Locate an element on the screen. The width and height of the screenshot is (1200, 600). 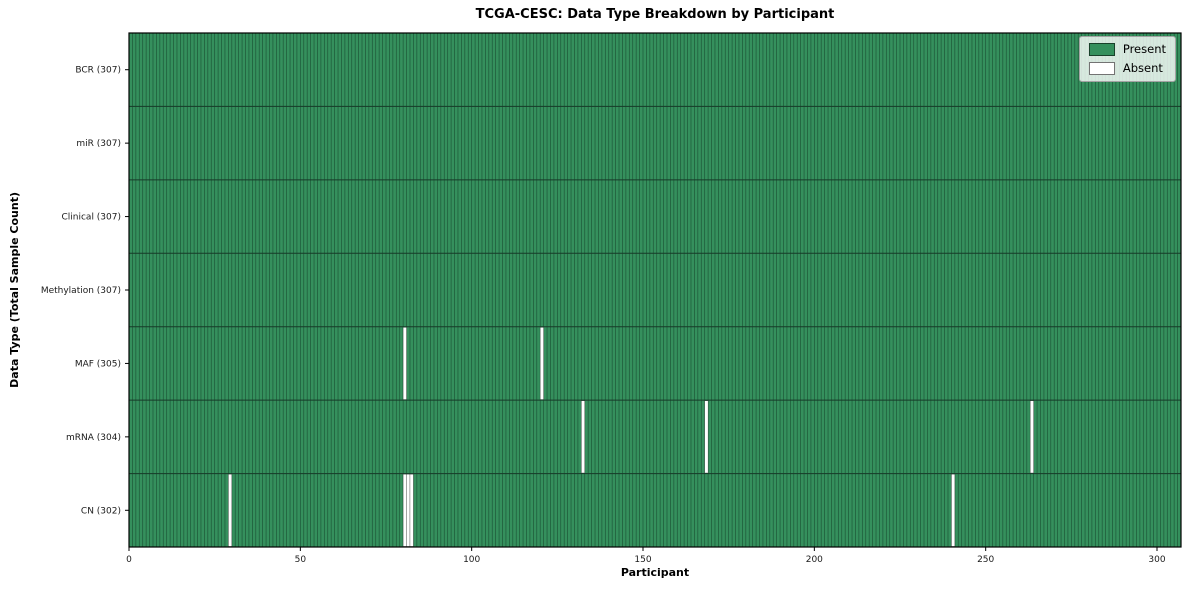
y-tick-label: MAF (305) is located at coordinates (98, 364).